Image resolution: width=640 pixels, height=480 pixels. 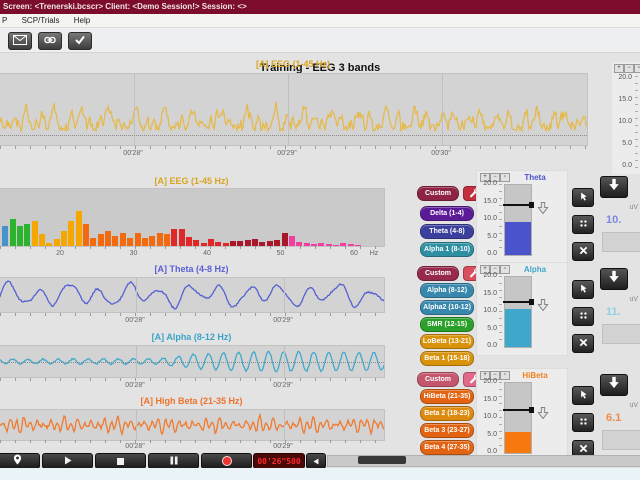 I want to click on confirm-button, so click(x=80, y=41).